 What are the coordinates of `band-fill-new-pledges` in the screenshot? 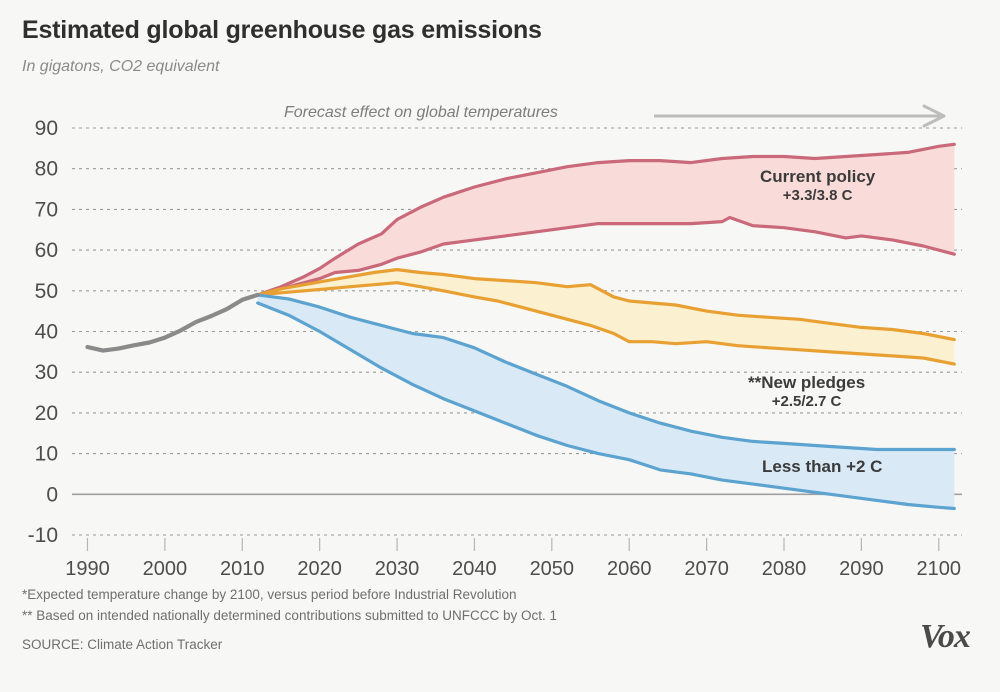 It's located at (606, 317).